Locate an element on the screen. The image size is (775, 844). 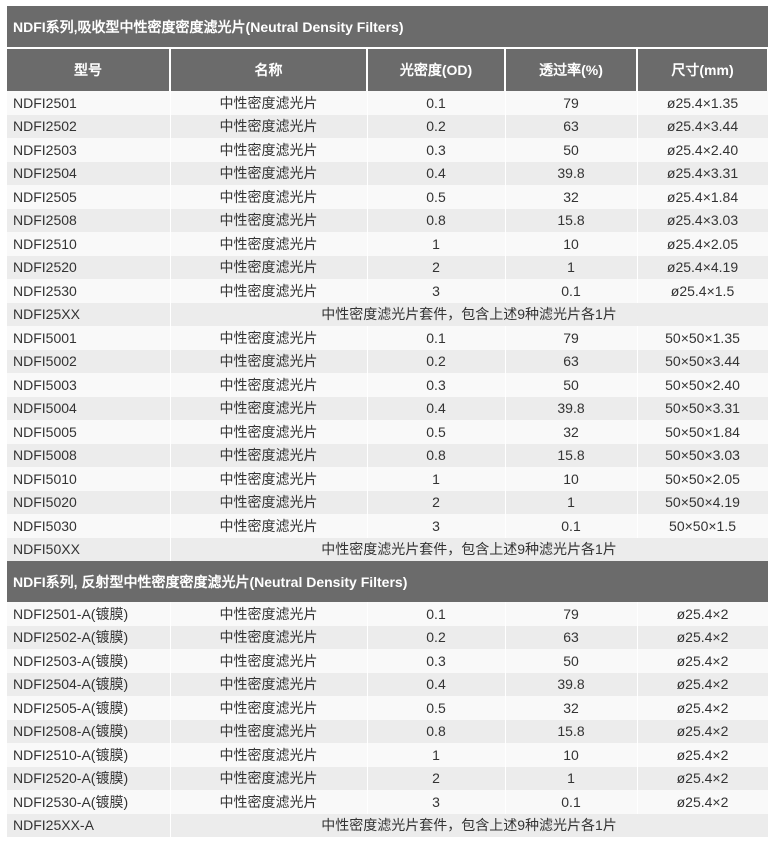
cell-od: 2 is located at coordinates (436, 267).